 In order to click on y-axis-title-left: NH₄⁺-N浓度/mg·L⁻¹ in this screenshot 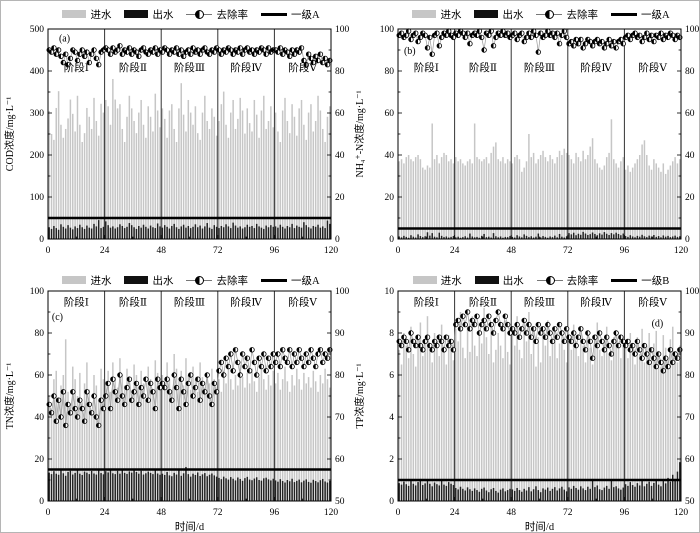, I will do `click(359, 133)`.